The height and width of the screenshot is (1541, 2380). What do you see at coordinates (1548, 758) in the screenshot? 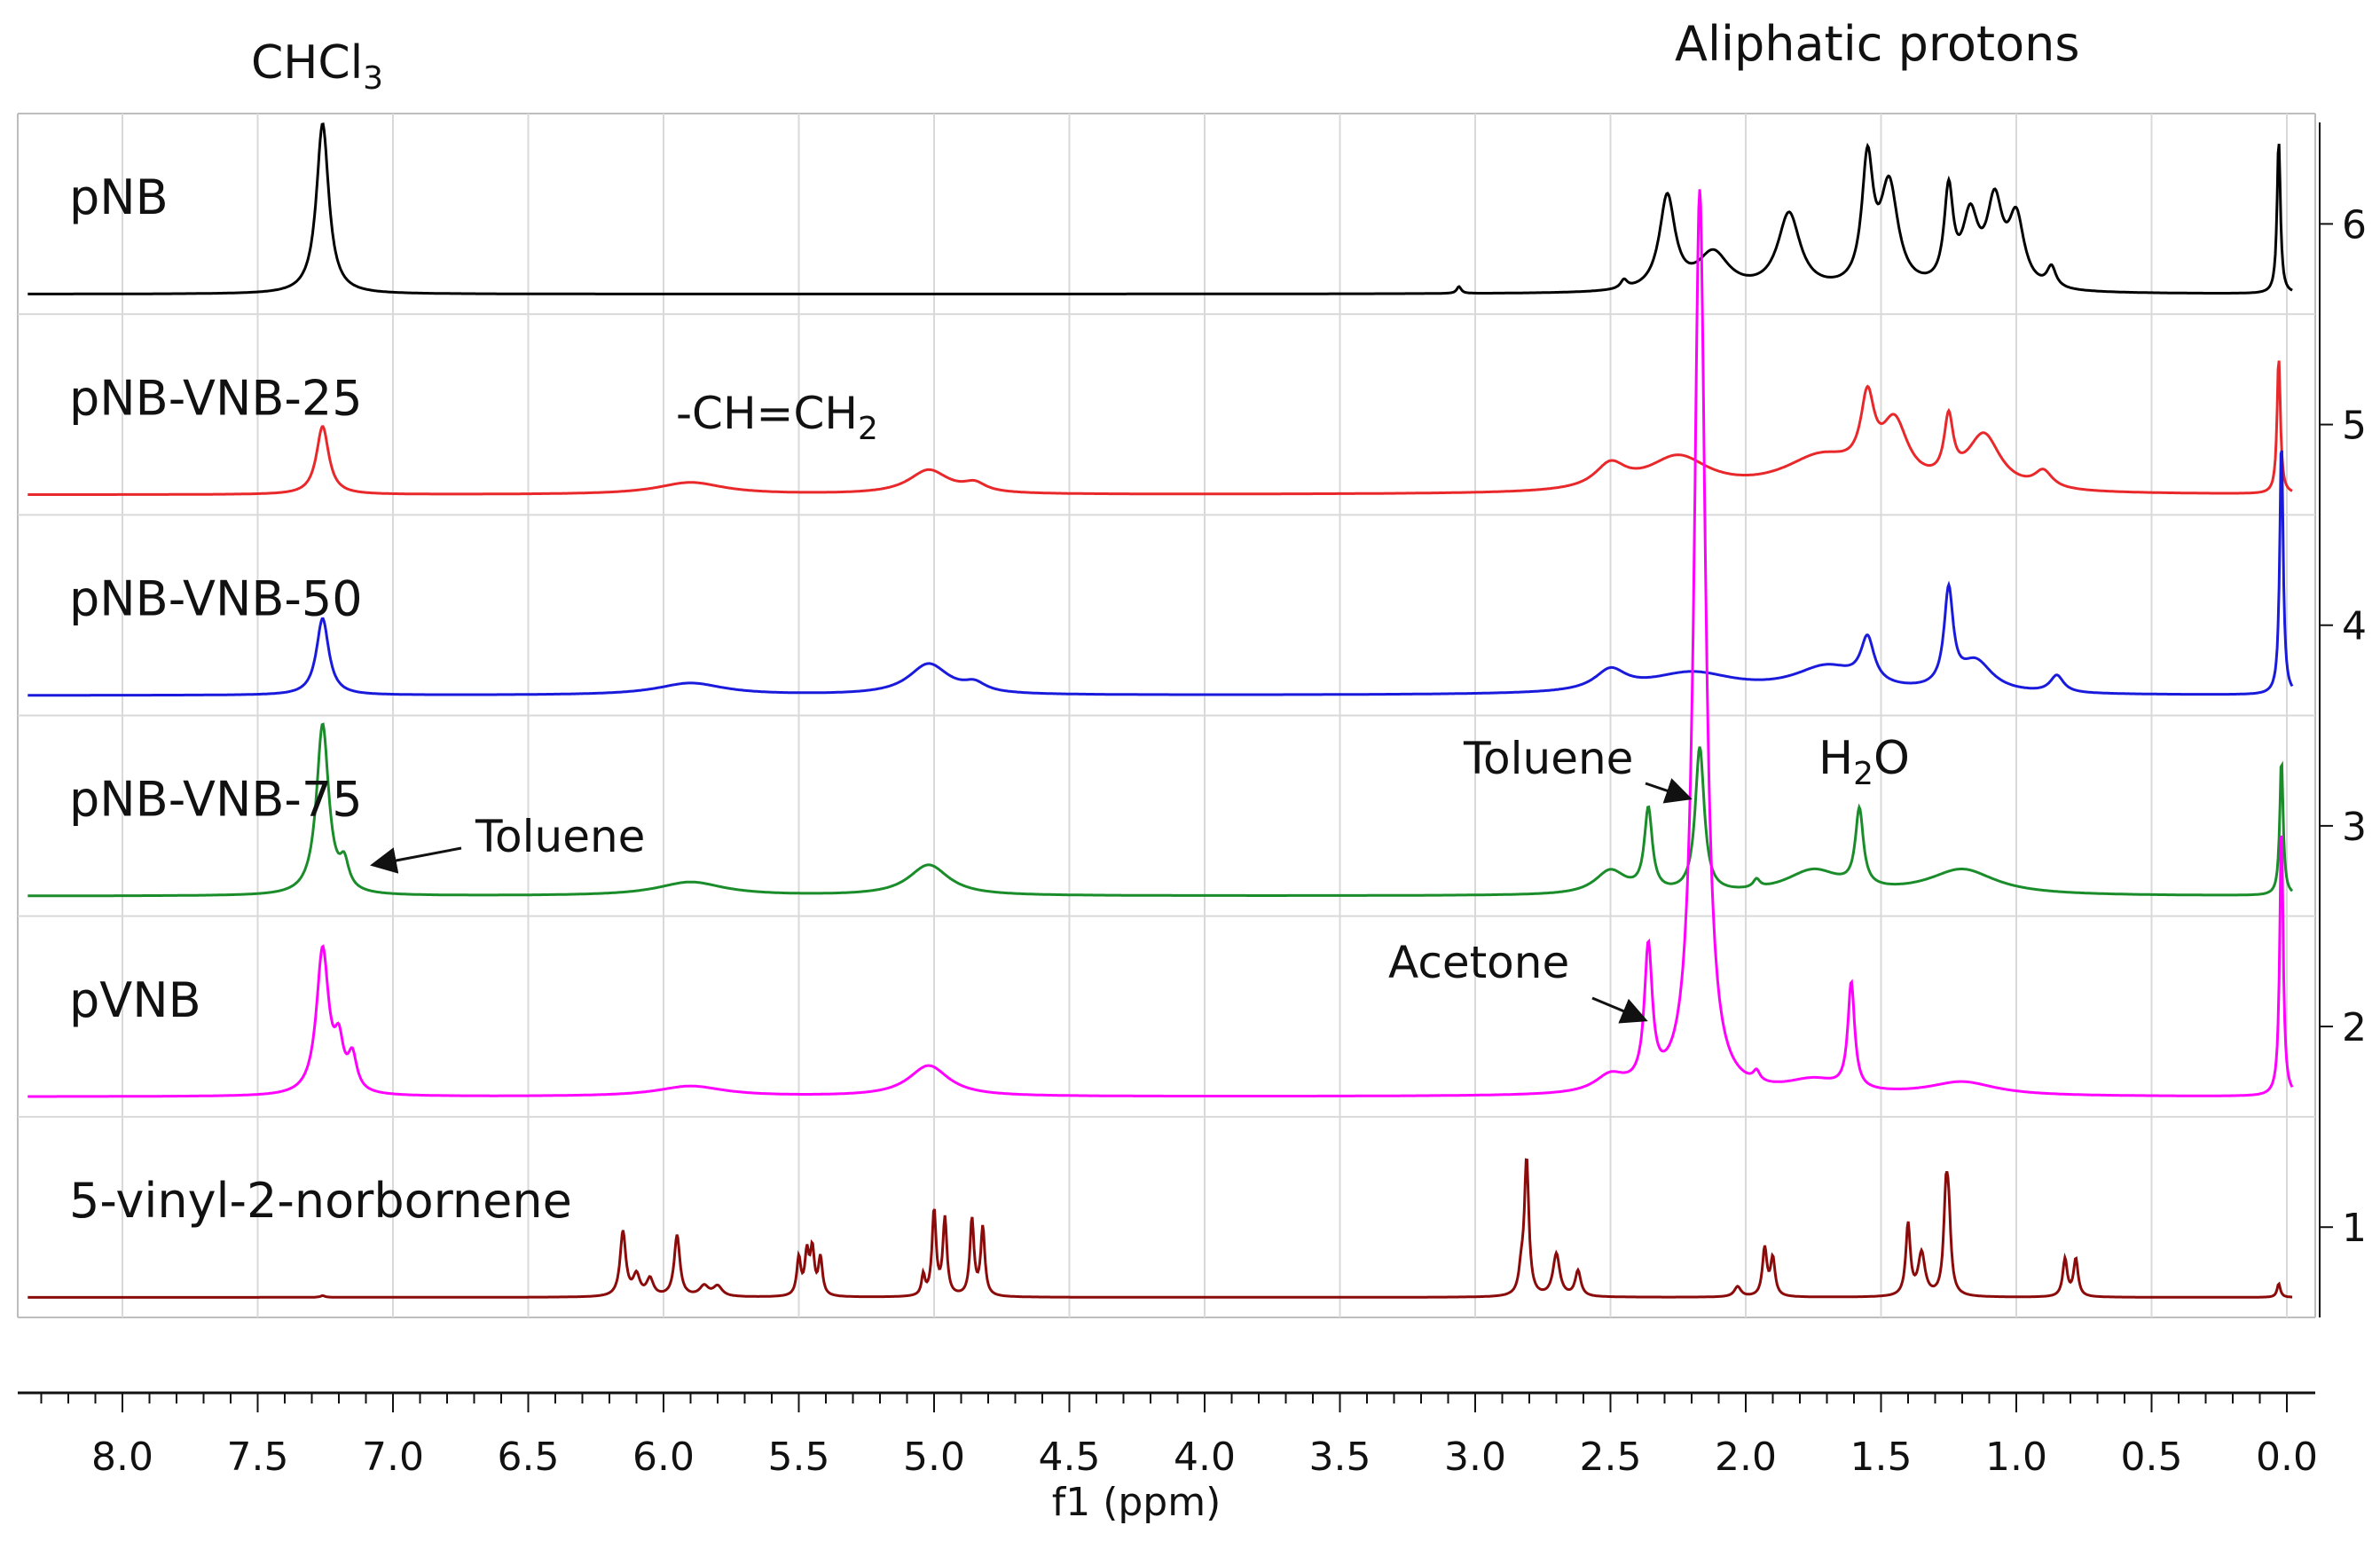
I see `toluene-label-methyl: Toluene` at bounding box center [1548, 758].